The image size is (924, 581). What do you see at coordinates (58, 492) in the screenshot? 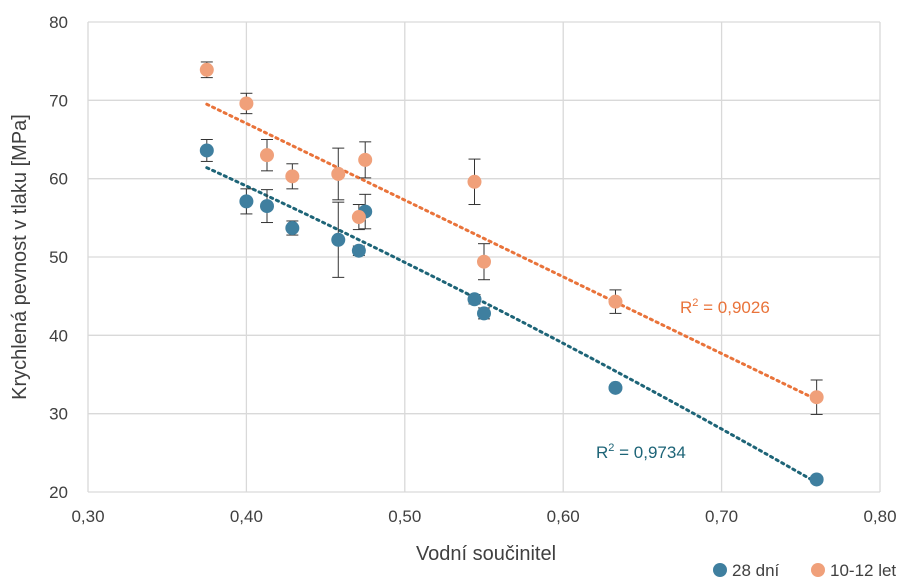
I see `y-tick-label: 20` at bounding box center [58, 492].